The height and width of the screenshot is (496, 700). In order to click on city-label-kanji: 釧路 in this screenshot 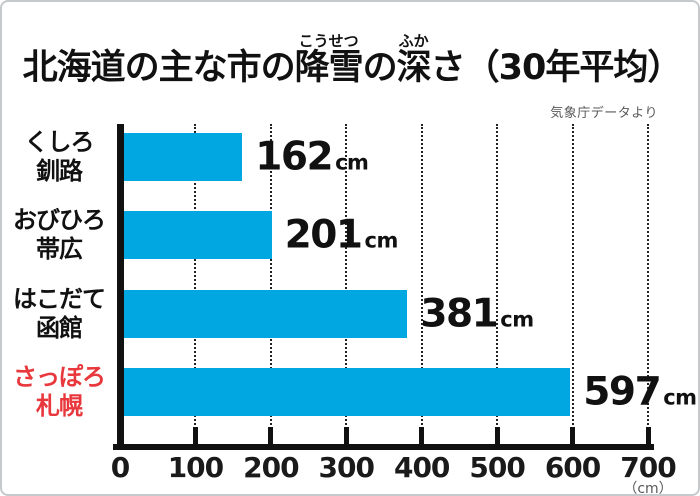, I will do `click(59, 171)`.